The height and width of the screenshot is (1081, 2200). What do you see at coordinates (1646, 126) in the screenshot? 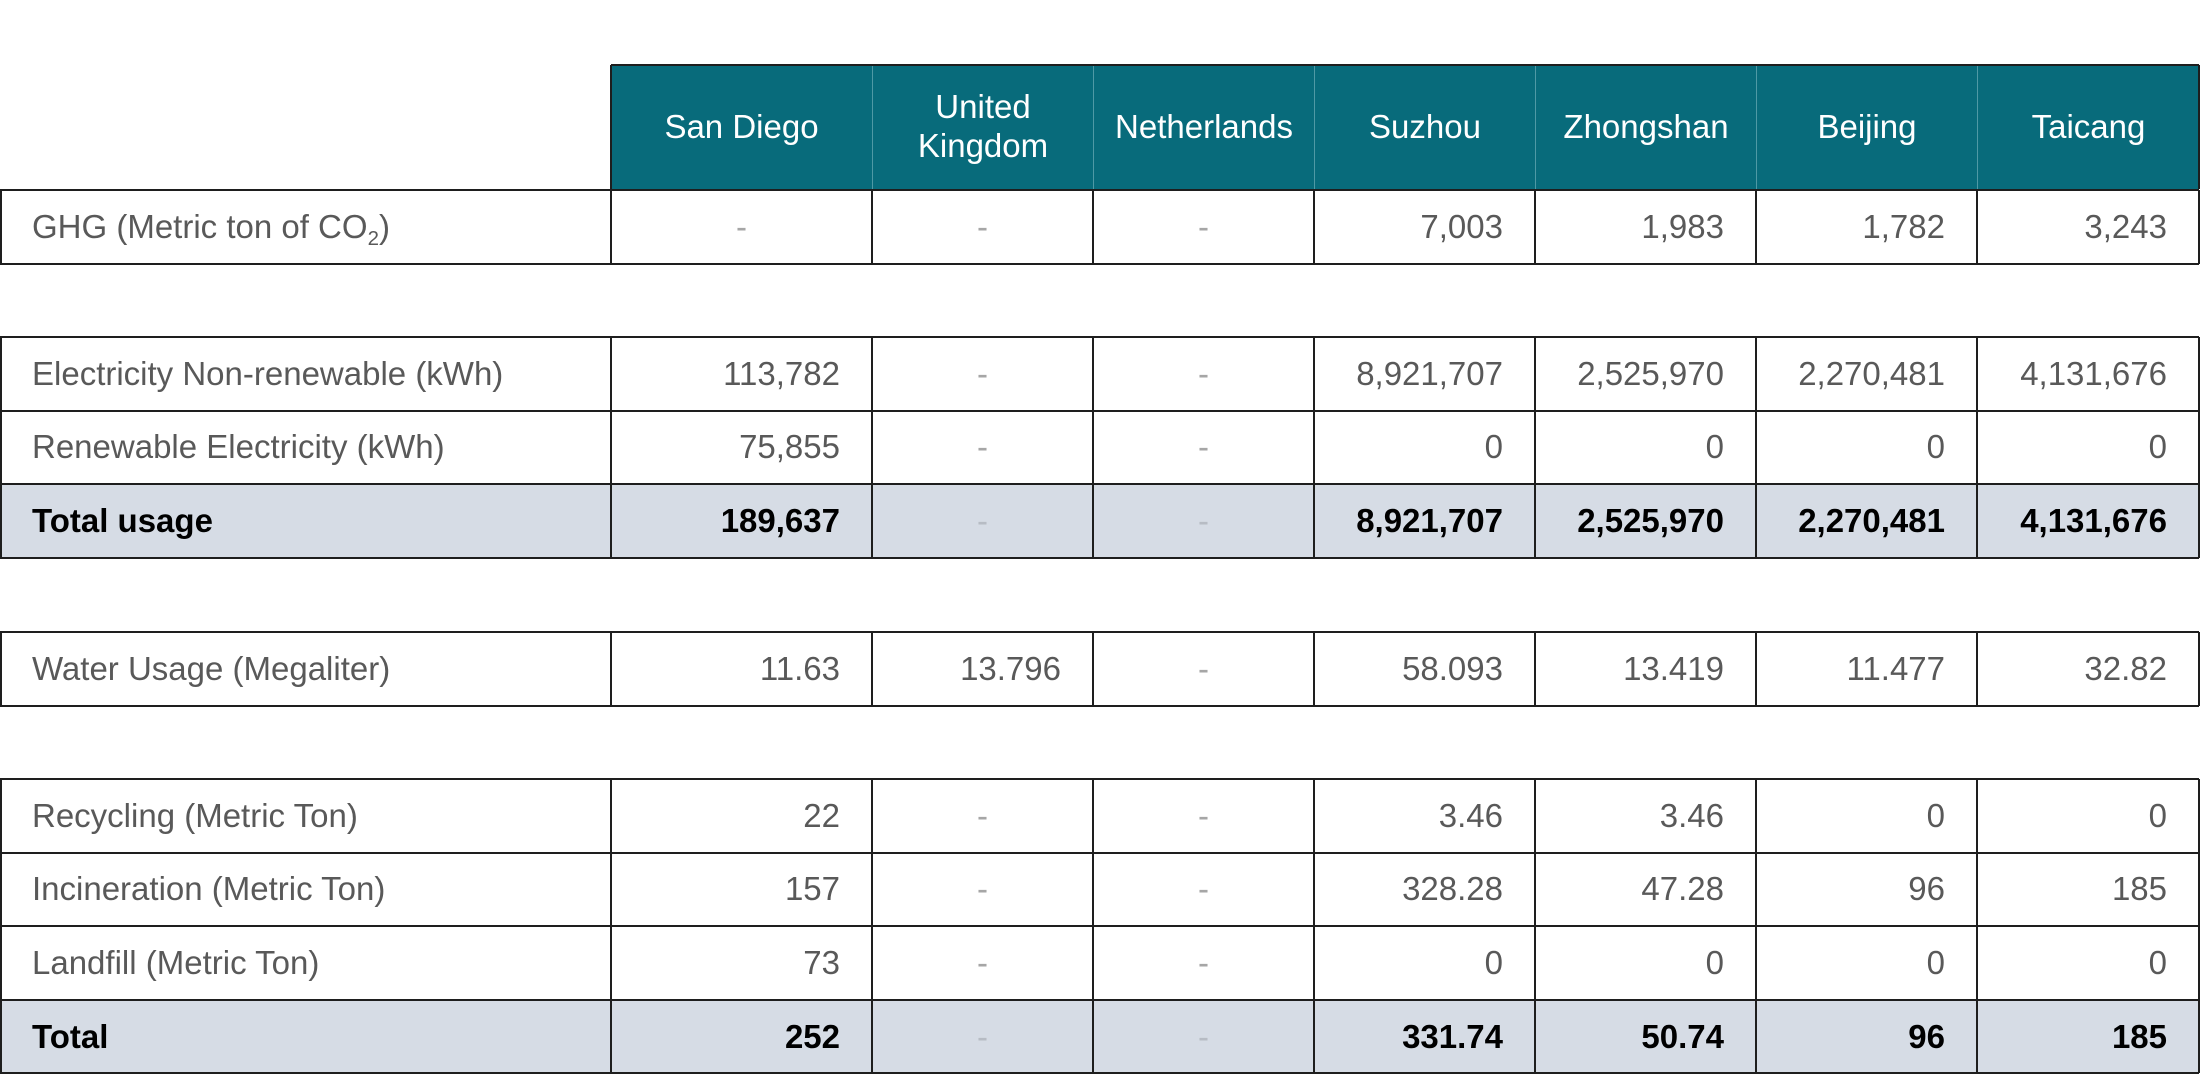
I see `column-header-label: Zhongshan` at bounding box center [1646, 126].